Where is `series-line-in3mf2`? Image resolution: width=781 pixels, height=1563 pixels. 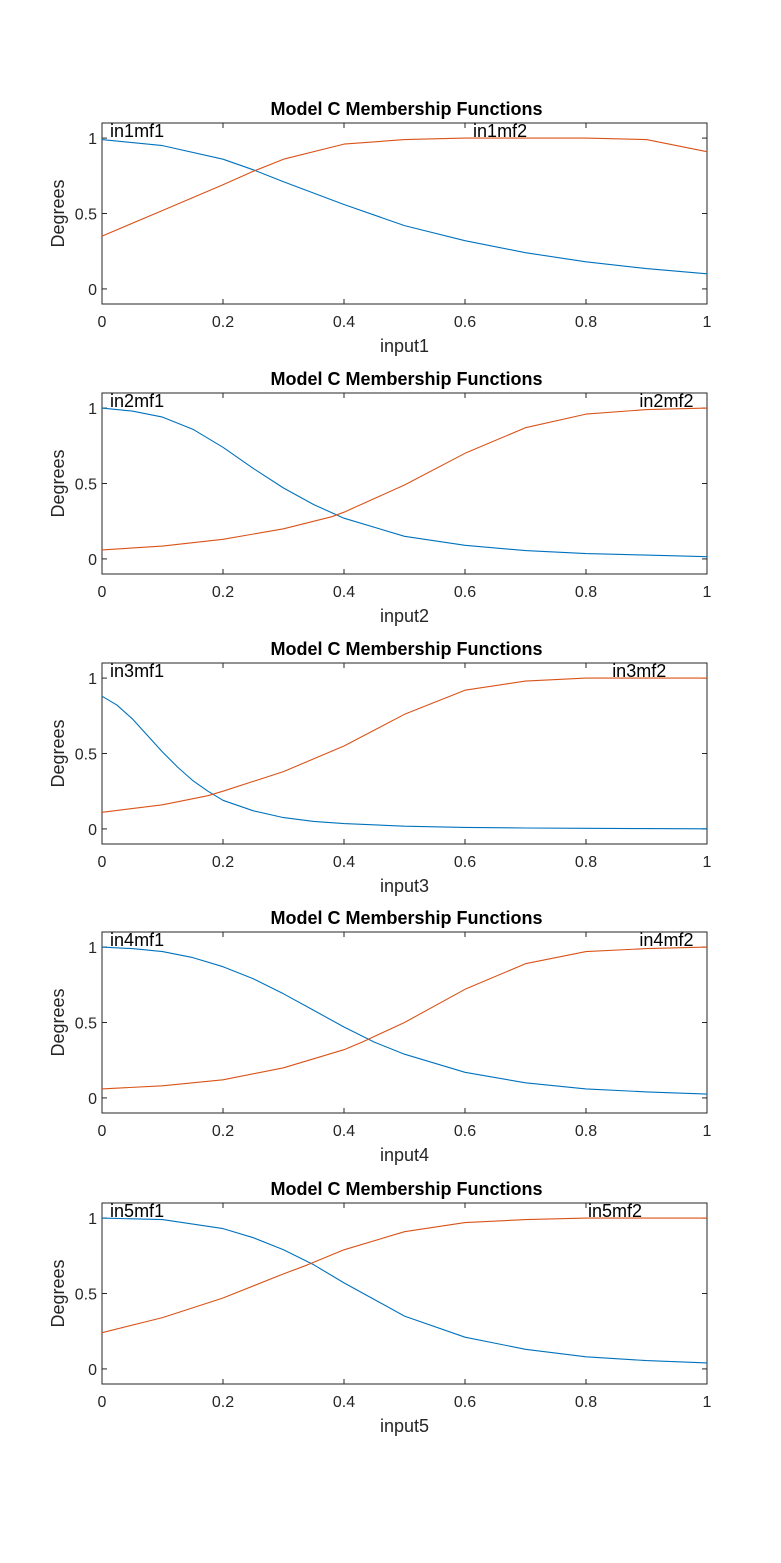 series-line-in3mf2 is located at coordinates (404, 745).